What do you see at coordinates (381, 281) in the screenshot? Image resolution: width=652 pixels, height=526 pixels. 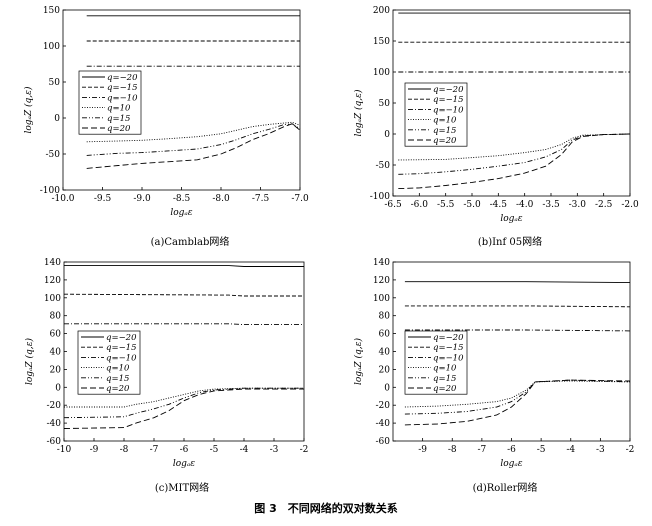 I see `chart-4-y-tick-label: 120` at bounding box center [381, 281].